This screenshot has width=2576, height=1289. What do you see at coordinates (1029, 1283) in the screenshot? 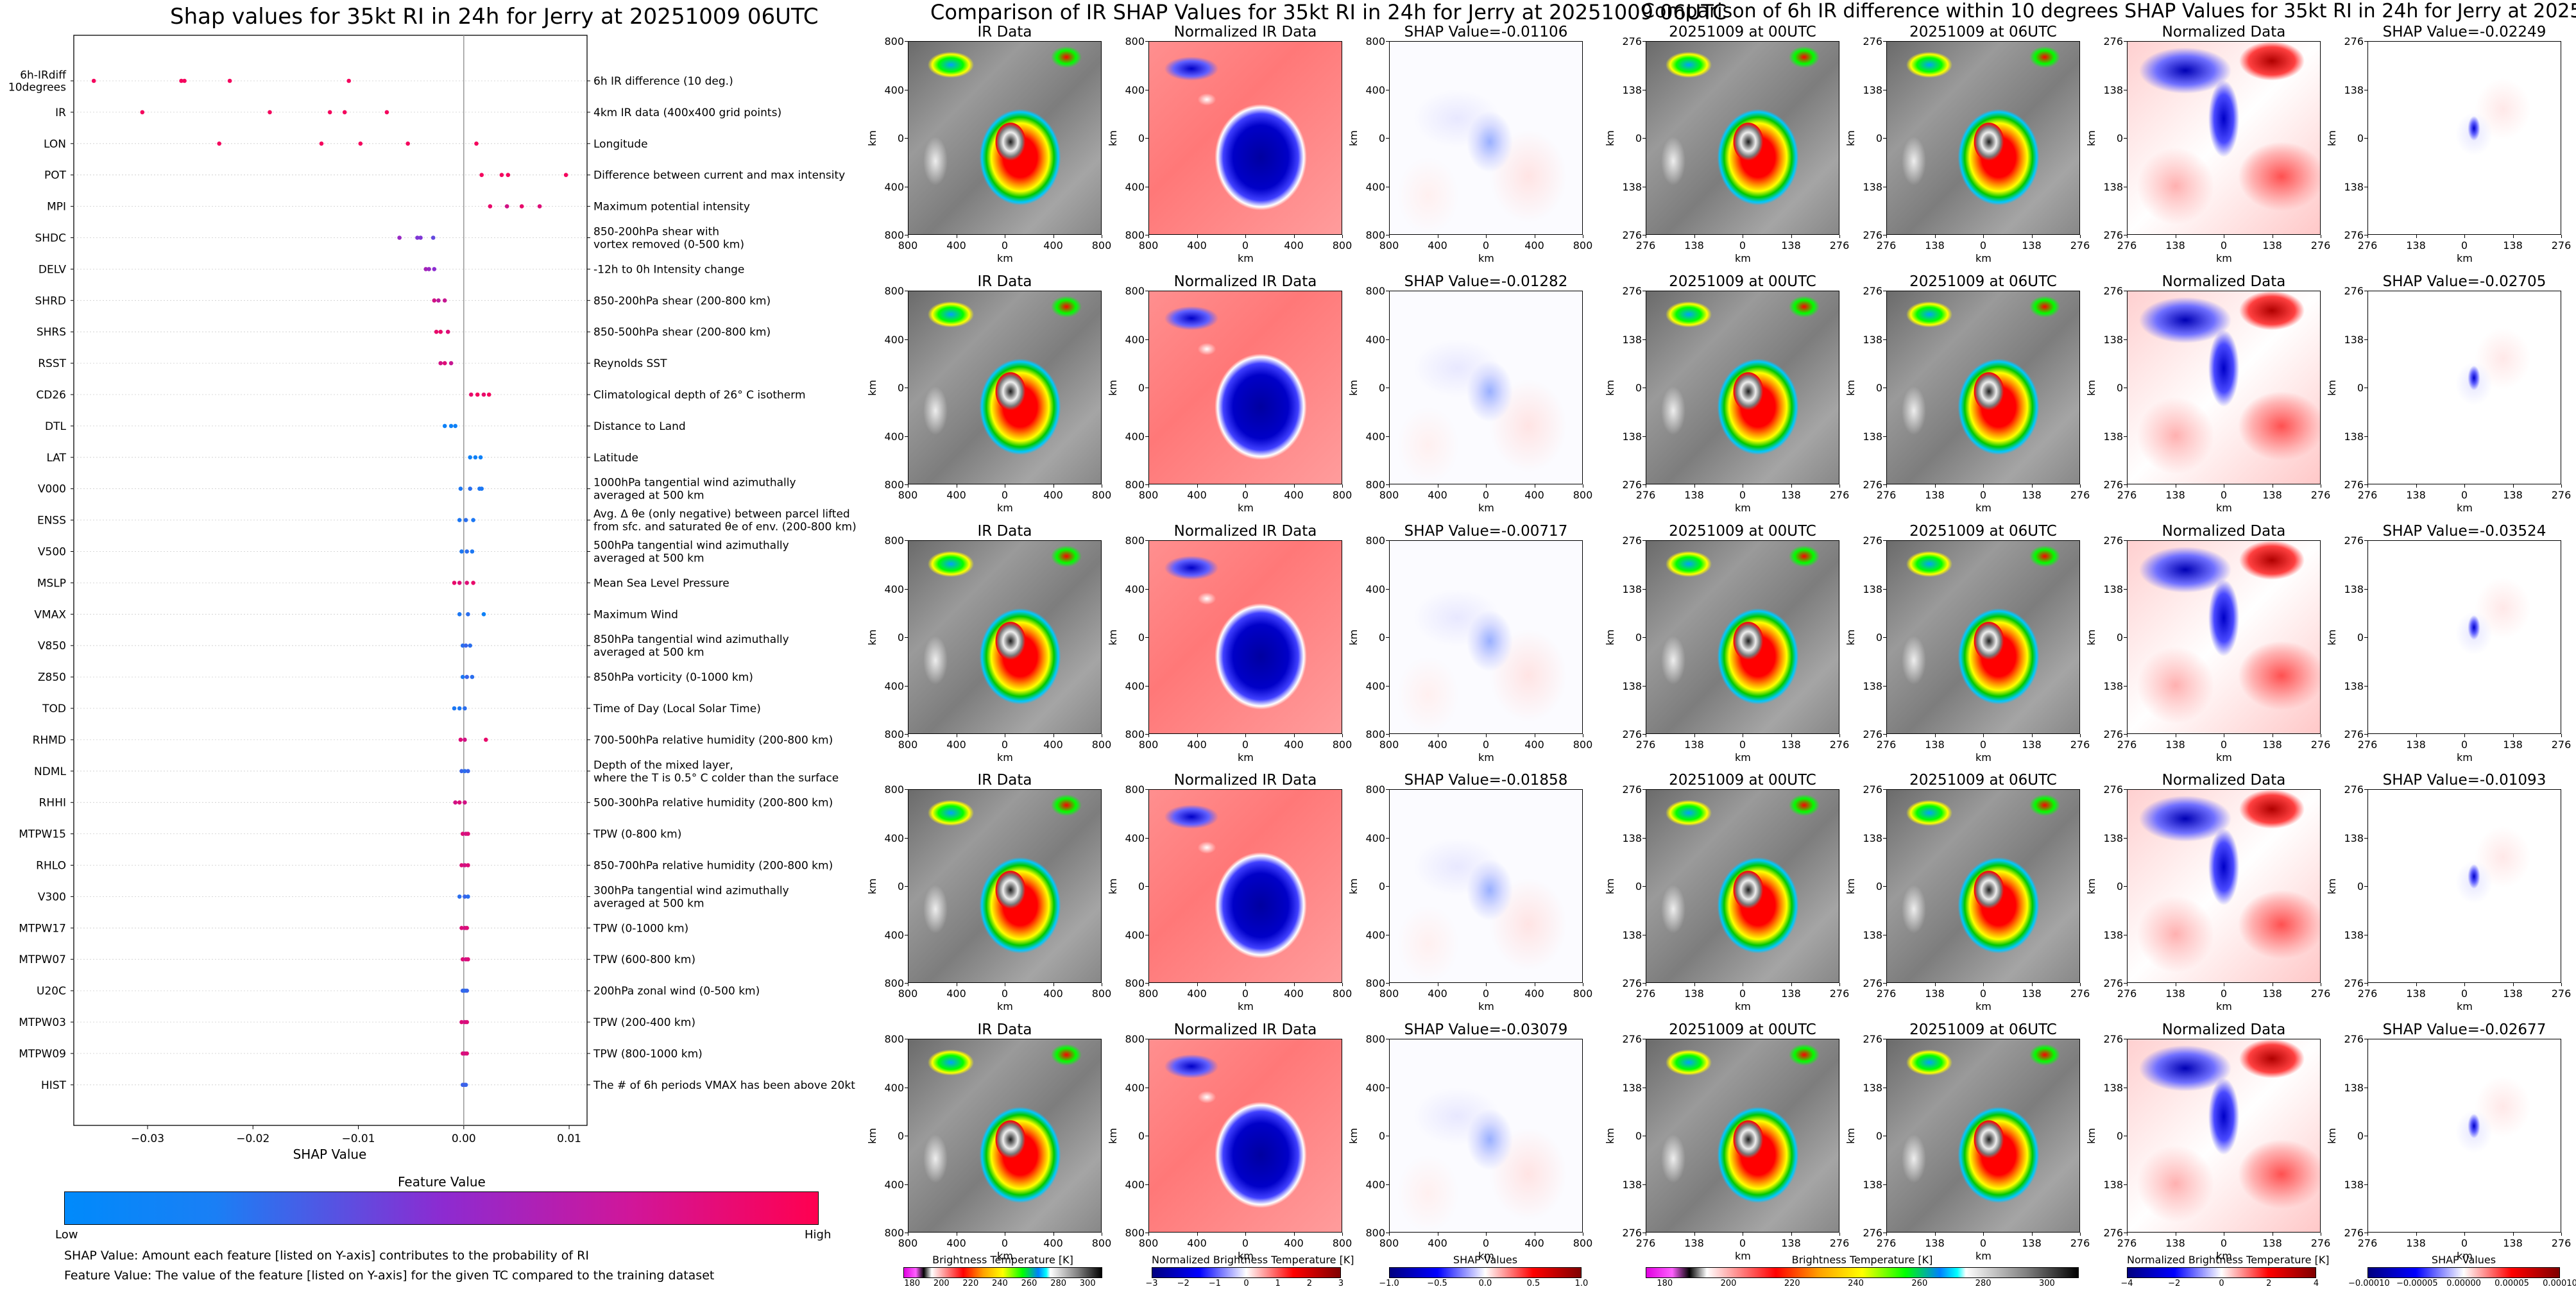
I see `colorbar-tick-label: 260` at bounding box center [1029, 1283].